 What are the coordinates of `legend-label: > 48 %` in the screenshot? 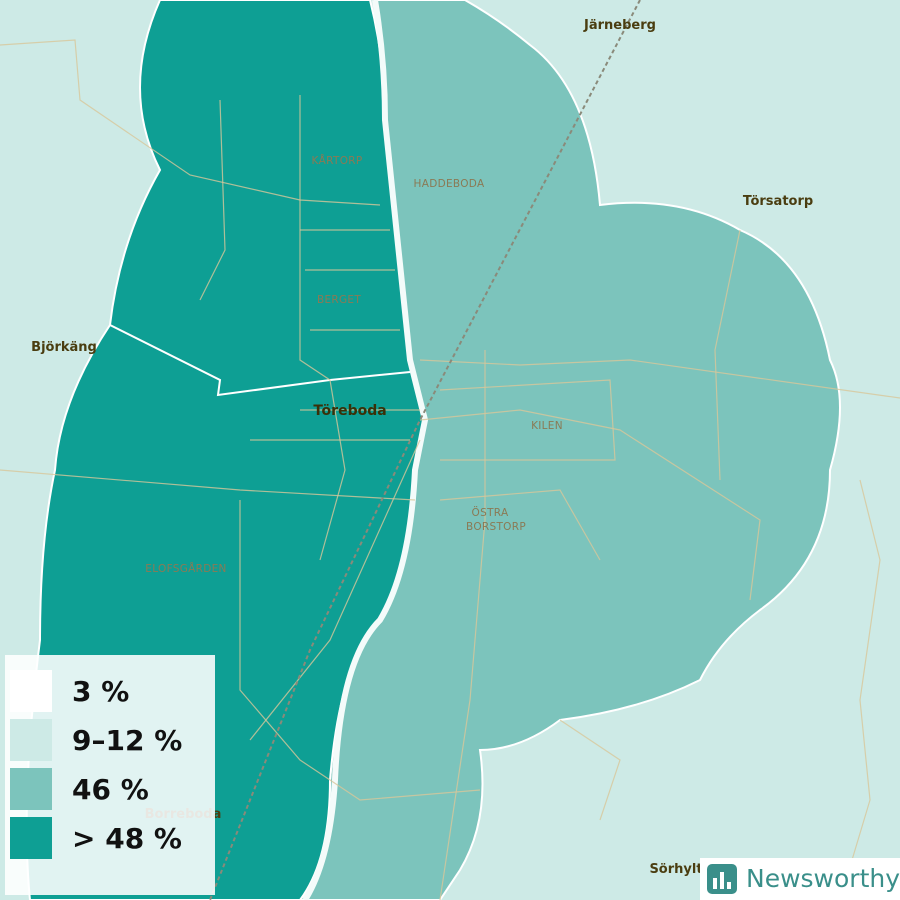 It's located at (127, 838).